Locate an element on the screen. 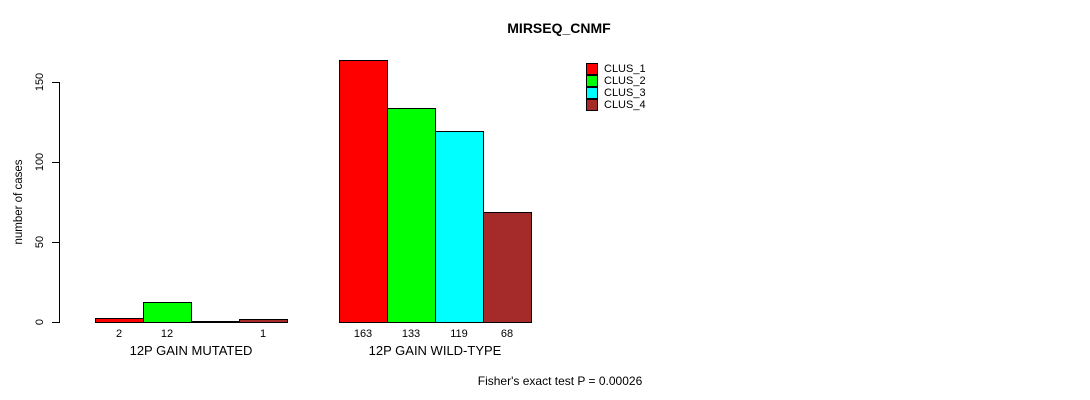 The width and height of the screenshot is (1090, 400). legend-item-label: CLUS_3 is located at coordinates (625, 93).